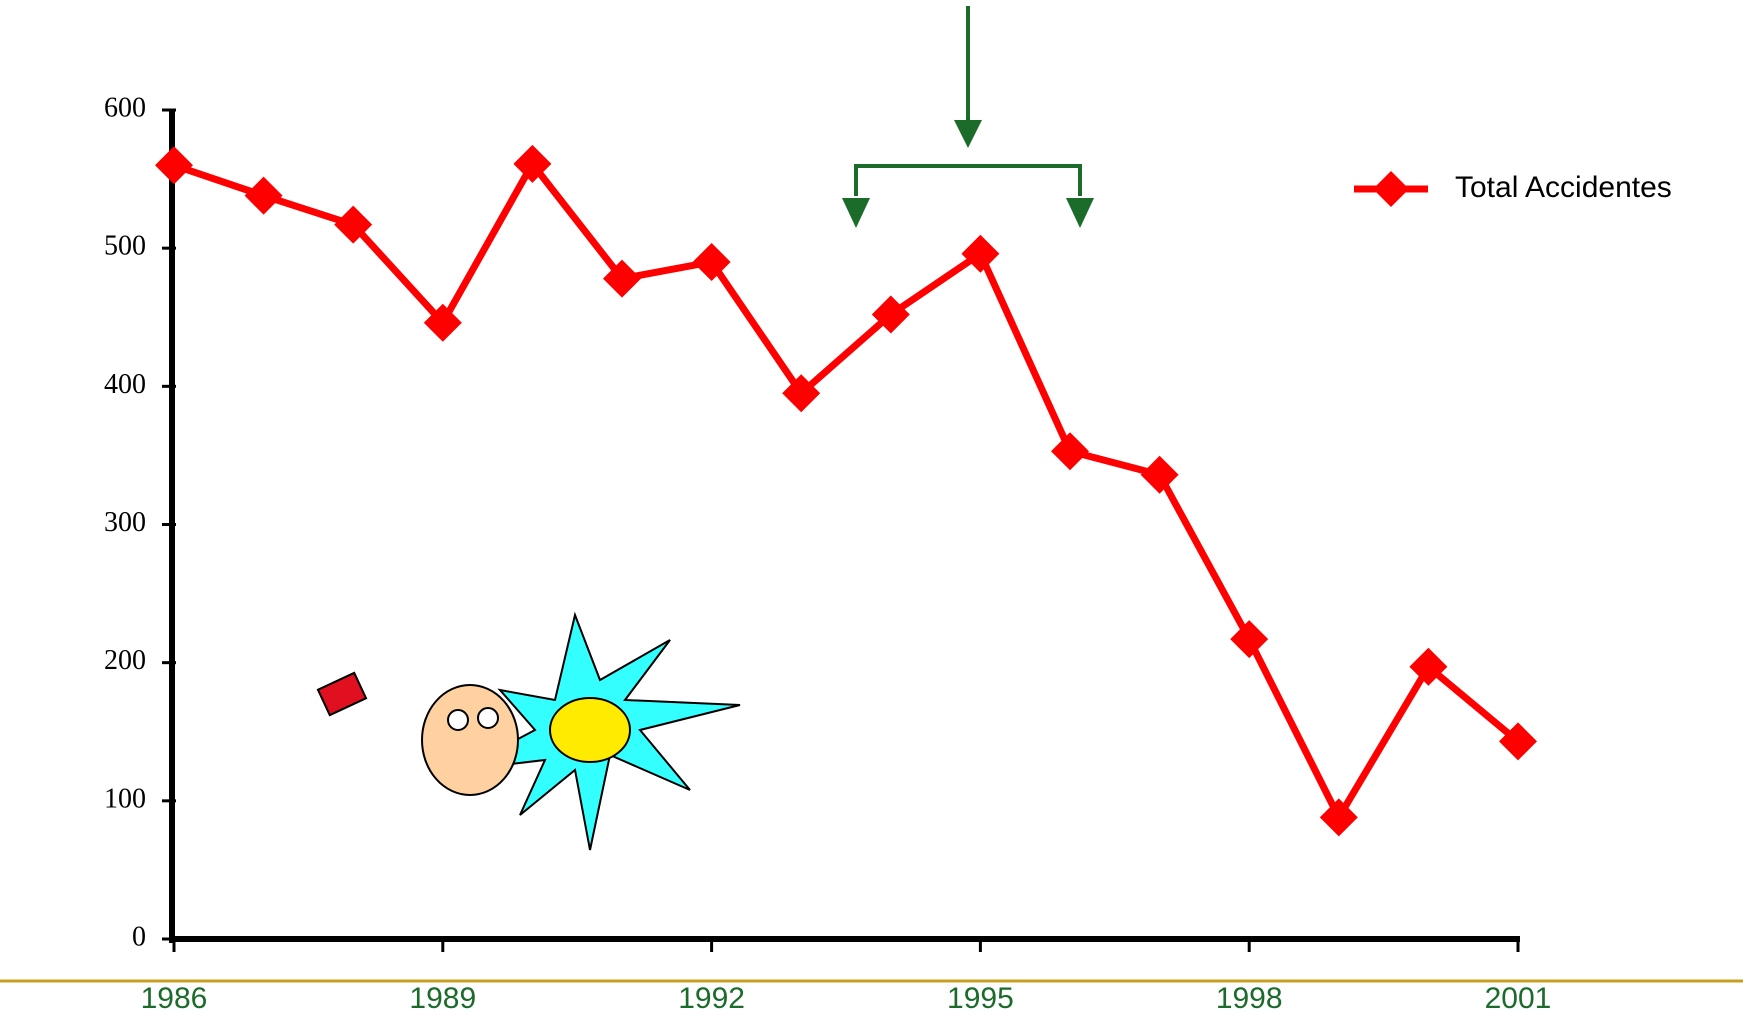 Image resolution: width=1743 pixels, height=1012 pixels. Describe the element at coordinates (968, 101) in the screenshot. I see `annotation-arrows` at that location.